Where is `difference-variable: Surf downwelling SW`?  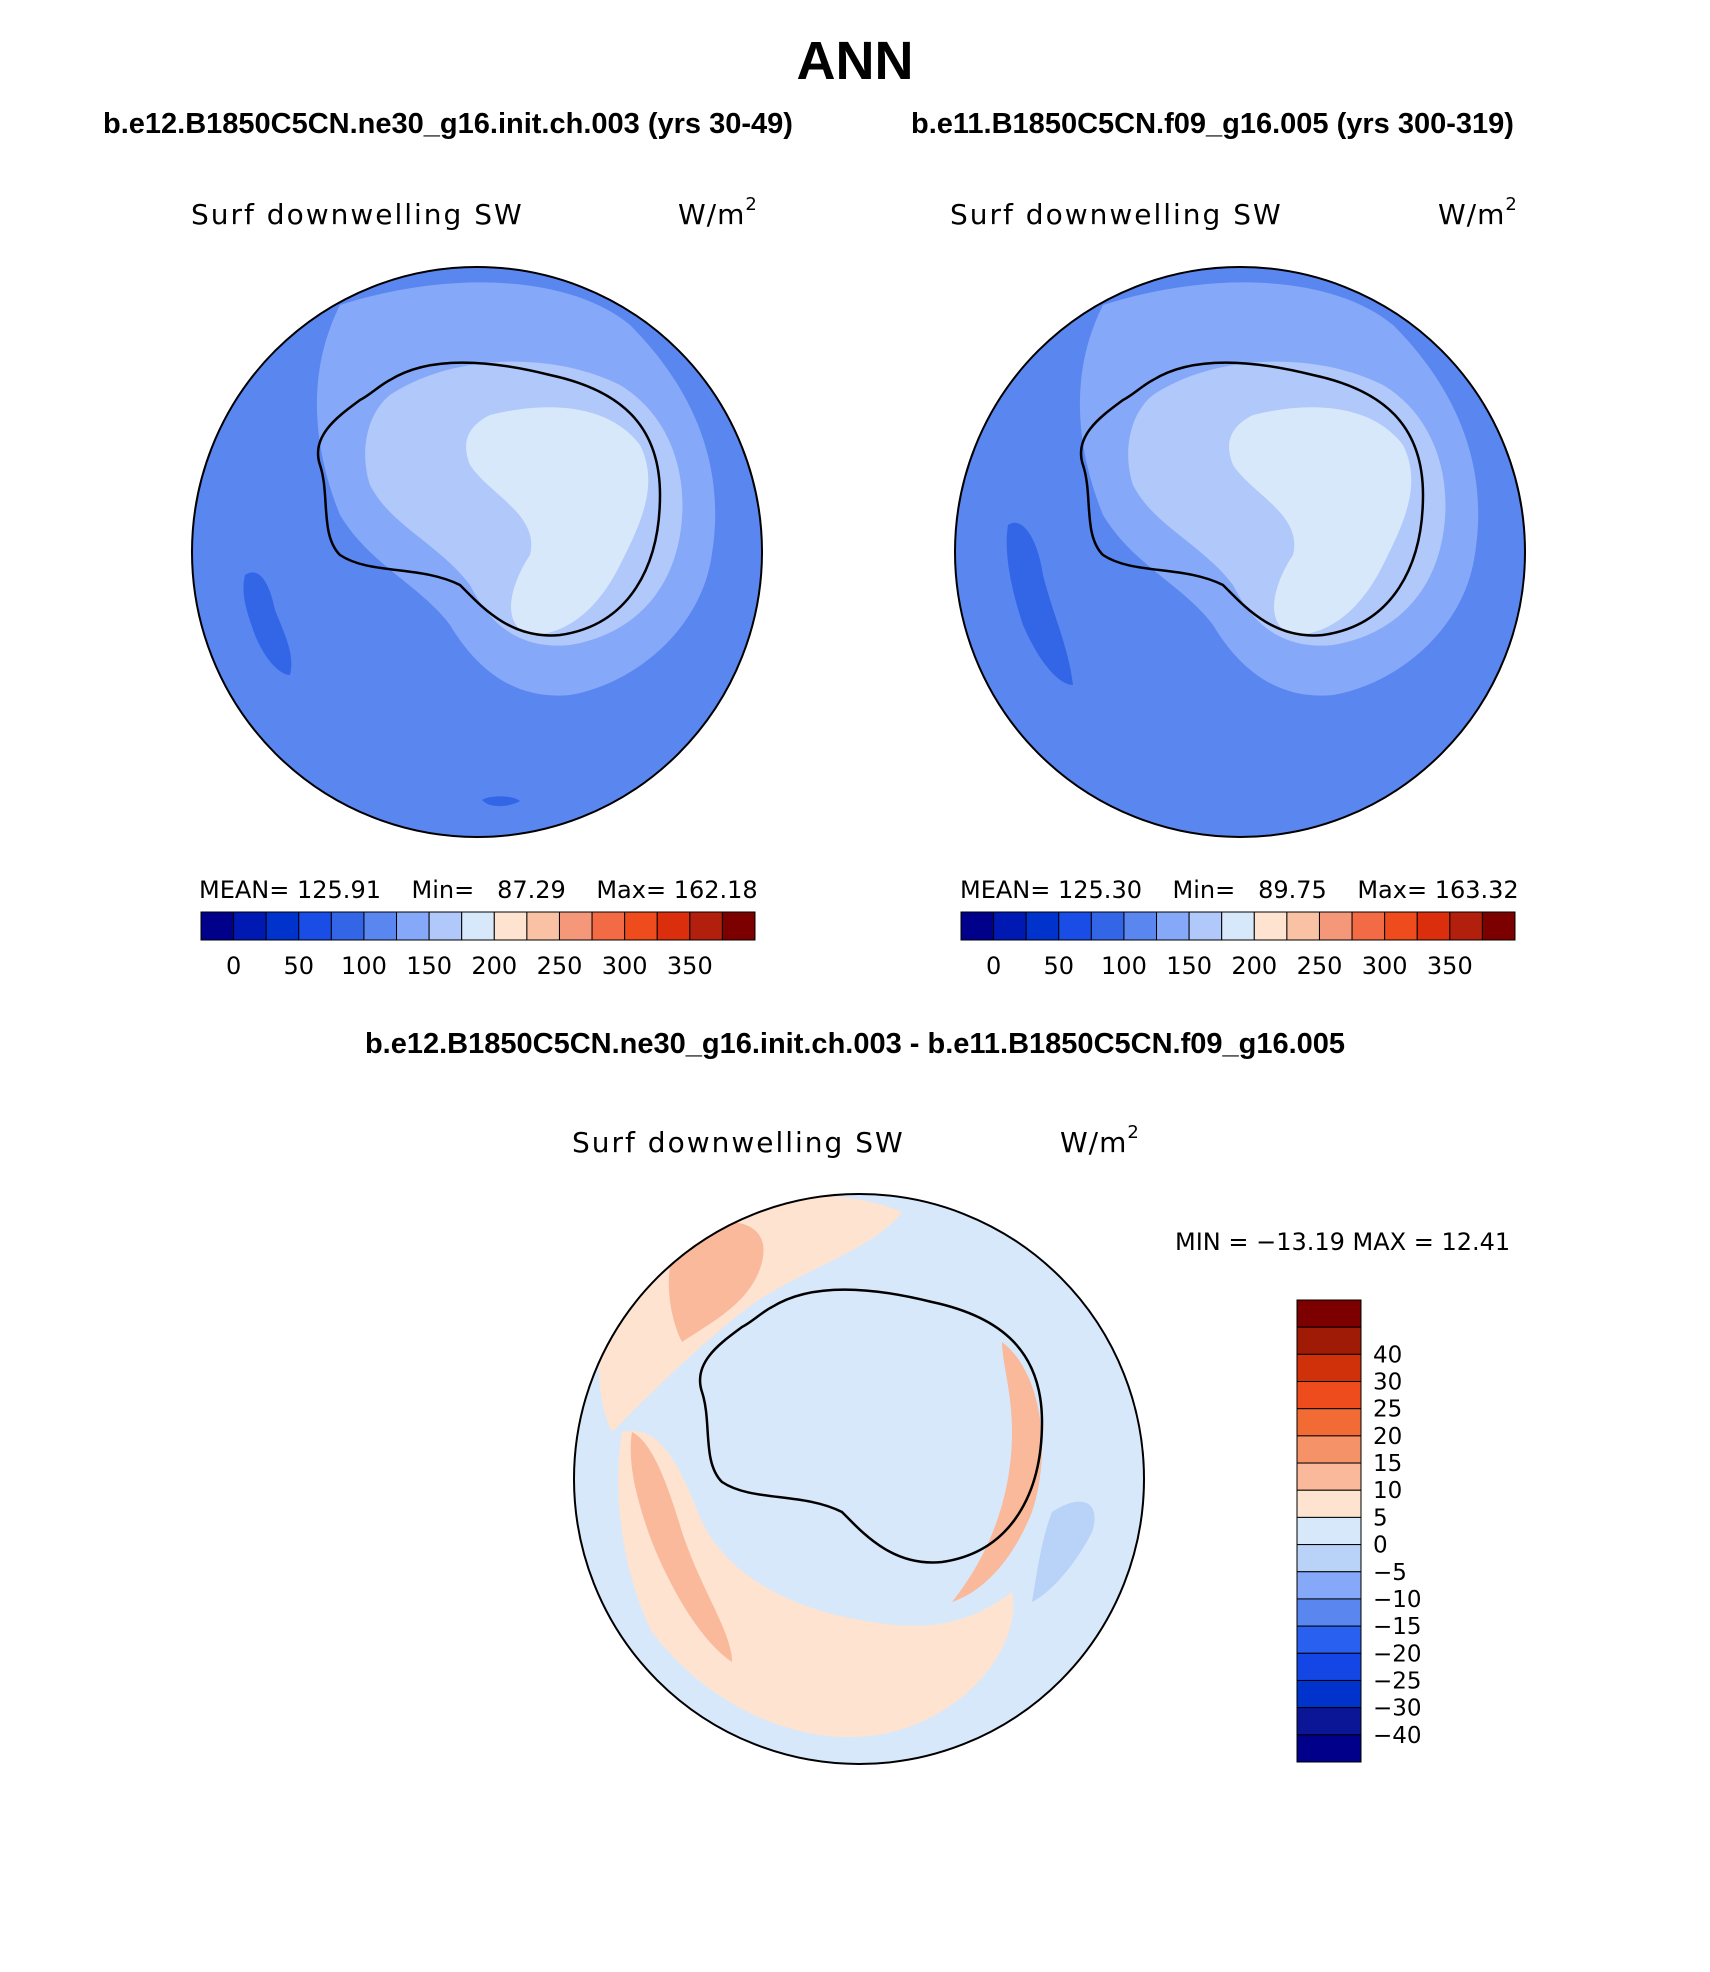
difference-variable: Surf downwelling SW is located at coordinates (738, 1142).